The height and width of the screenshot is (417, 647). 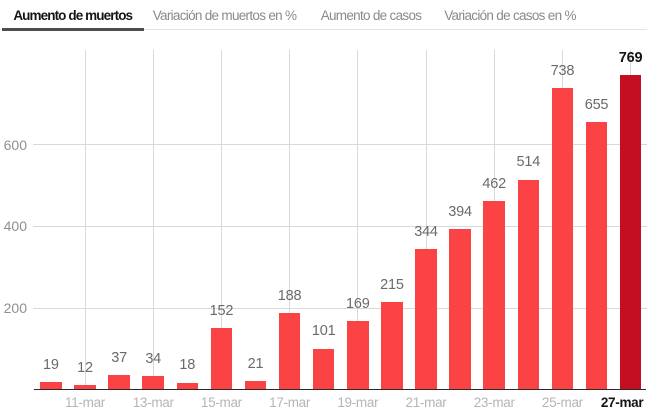 I want to click on value-label: 101, so click(x=323, y=331).